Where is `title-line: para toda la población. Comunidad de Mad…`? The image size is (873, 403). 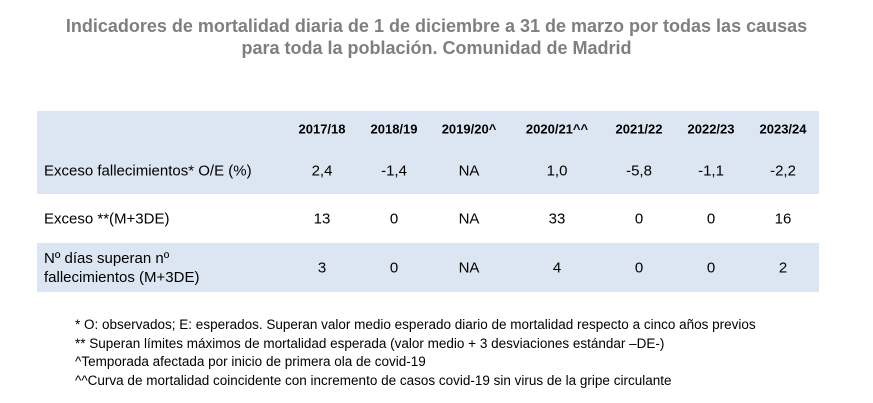
title-line: para toda la población. Comunidad de Mad… is located at coordinates (436, 48).